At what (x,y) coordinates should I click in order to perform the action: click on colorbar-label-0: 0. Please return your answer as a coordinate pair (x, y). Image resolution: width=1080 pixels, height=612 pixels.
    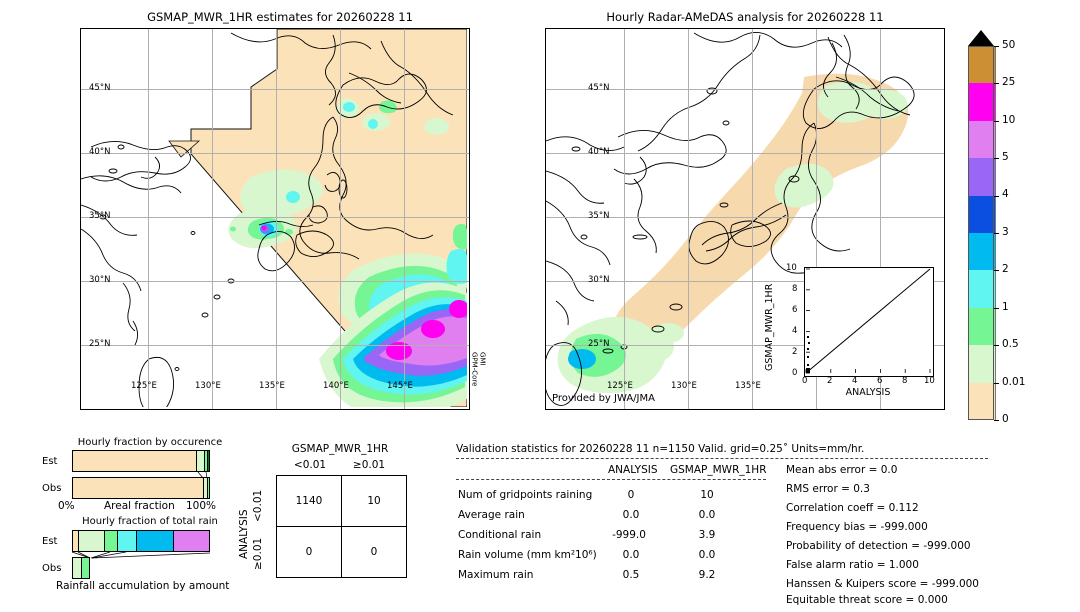
    Looking at the image, I should click on (1005, 419).